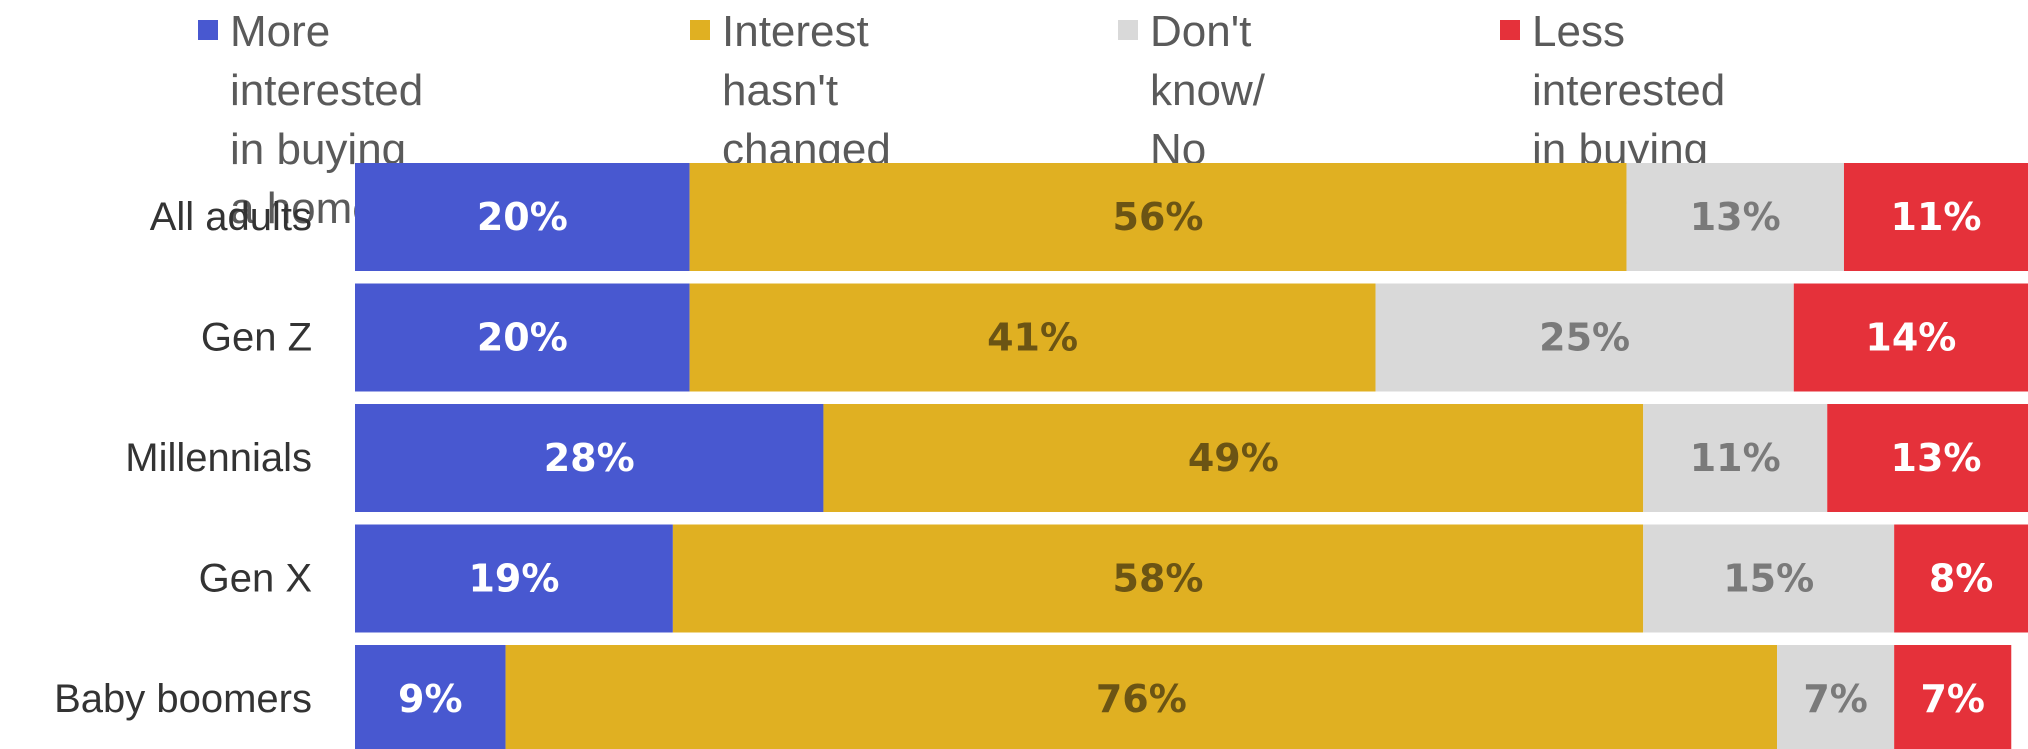 The width and height of the screenshot is (2028, 749). I want to click on data-label-all-adults-more-interested: 20%, so click(522, 217).